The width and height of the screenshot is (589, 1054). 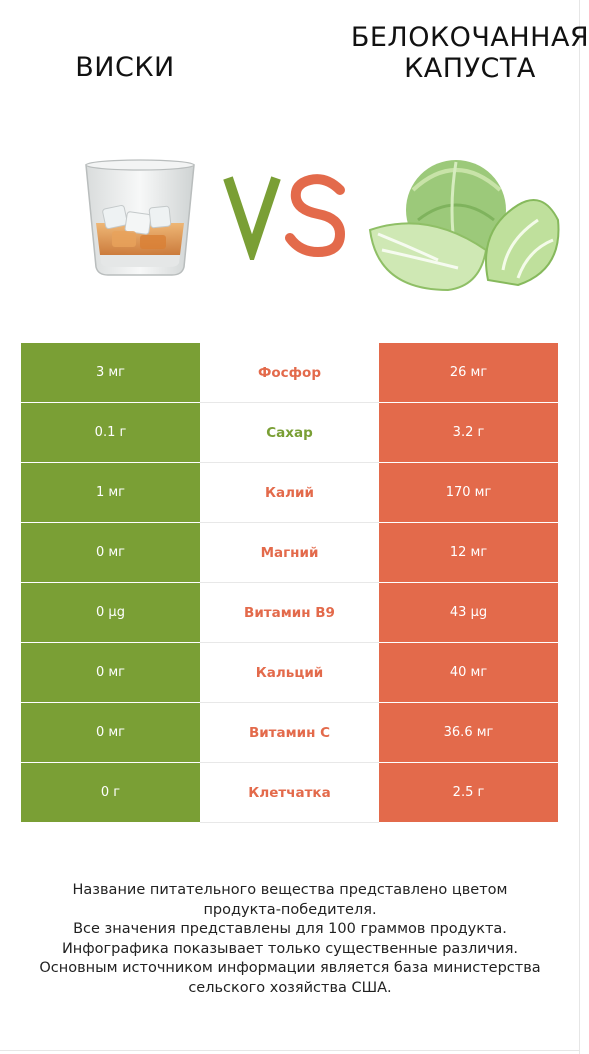 I want to click on nutrient-label: Магний, so click(x=289, y=552).